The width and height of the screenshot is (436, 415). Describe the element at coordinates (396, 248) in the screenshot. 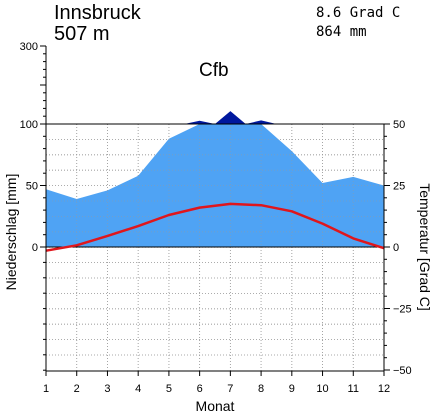

I see `right-tick-label: 0` at that location.